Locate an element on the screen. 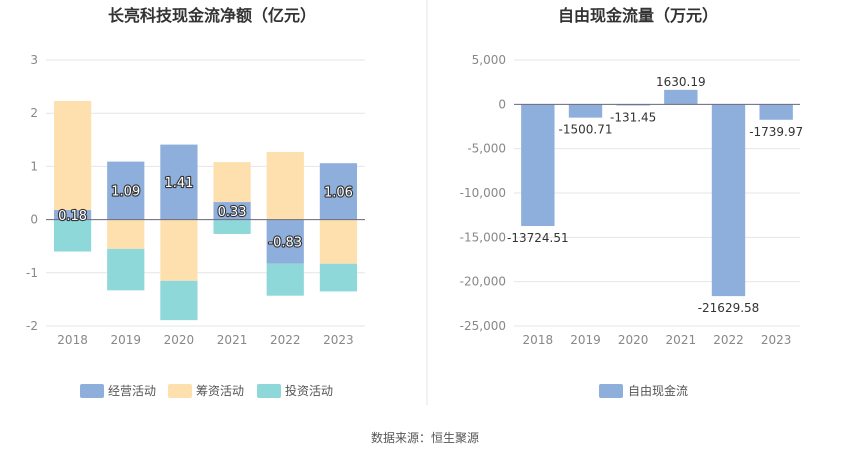 This screenshot has height=459, width=850. right-chart-title: 自由现金流量（万元） is located at coordinates (638, 15).